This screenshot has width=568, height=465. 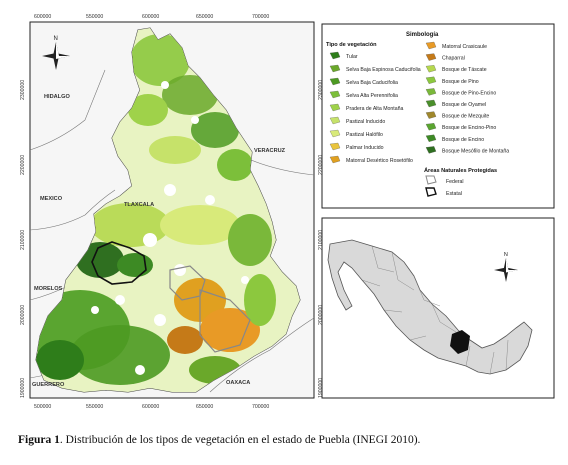 I want to click on caption-prefix: Figura 1, so click(x=39, y=440).